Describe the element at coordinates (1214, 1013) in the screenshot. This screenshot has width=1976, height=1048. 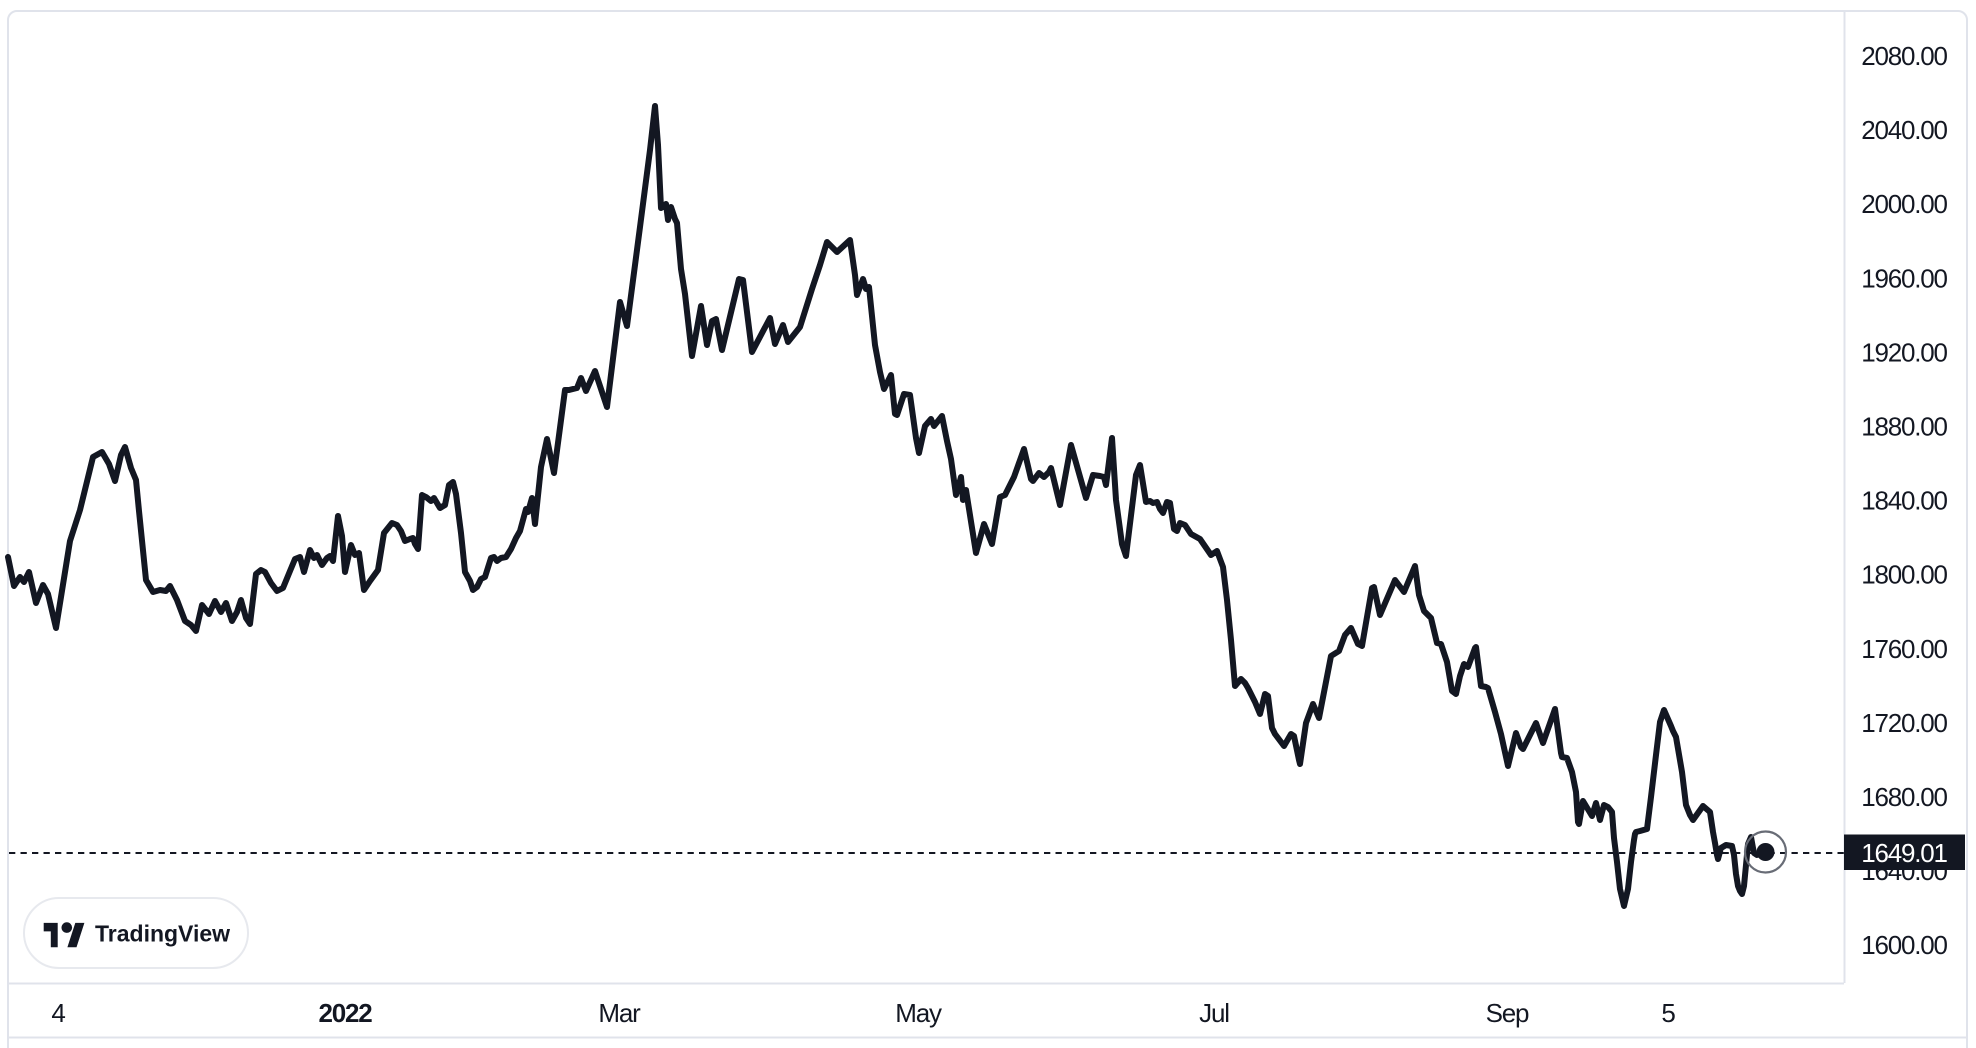
I see `svg-text: Jul` at that location.